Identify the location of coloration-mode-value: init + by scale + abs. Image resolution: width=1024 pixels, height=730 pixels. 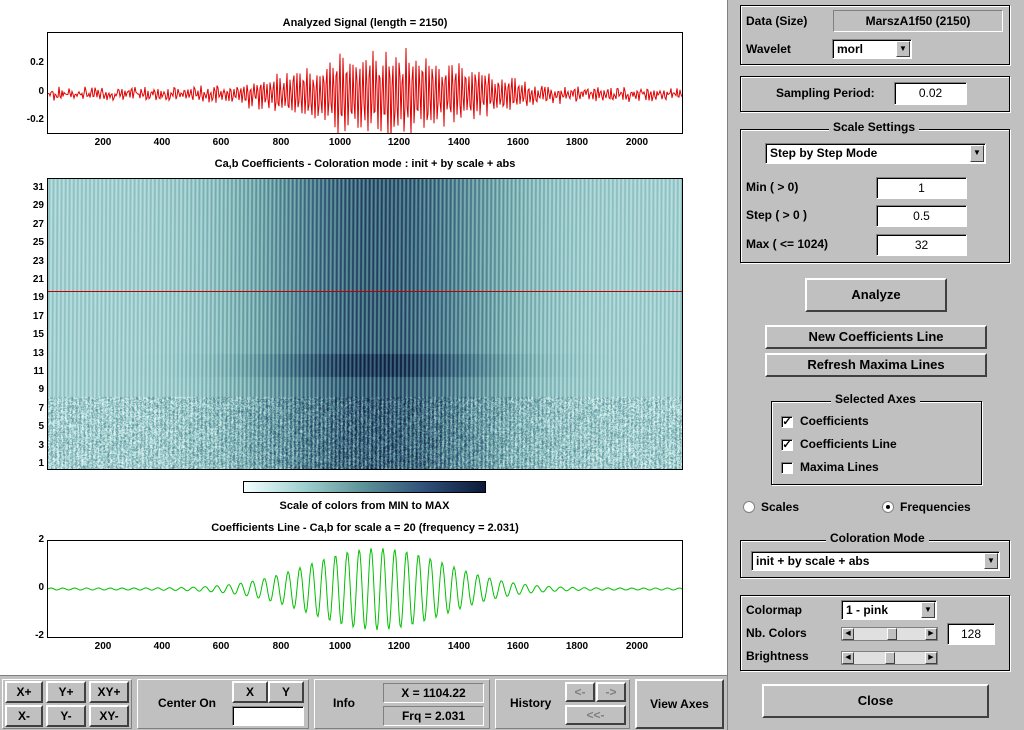
(813, 561).